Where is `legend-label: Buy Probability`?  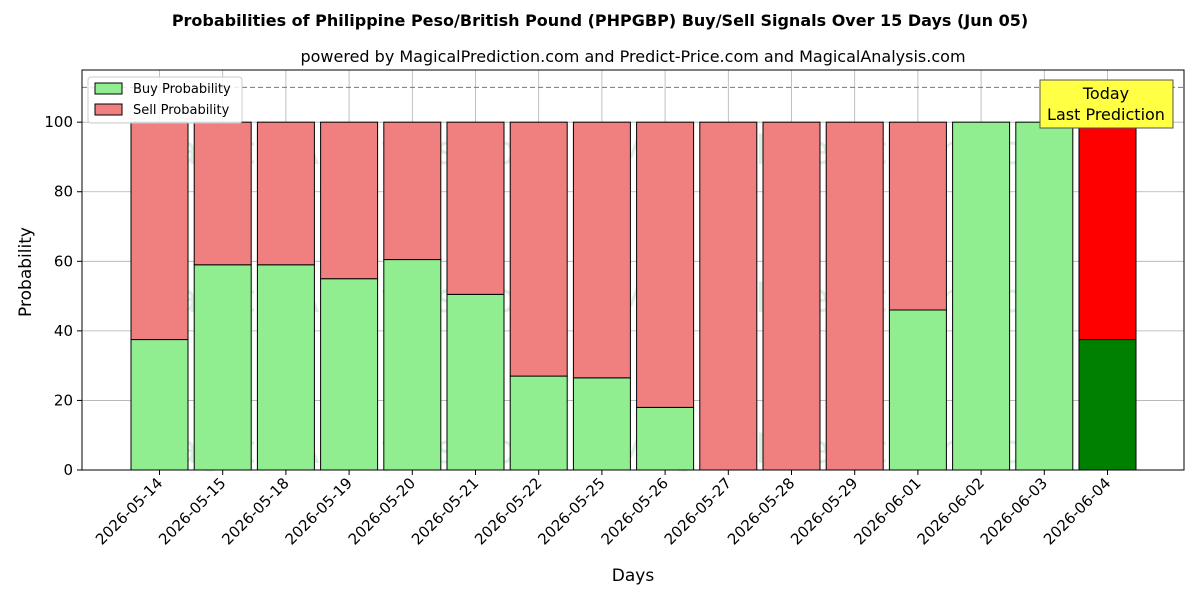
legend-label: Buy Probability is located at coordinates (182, 89).